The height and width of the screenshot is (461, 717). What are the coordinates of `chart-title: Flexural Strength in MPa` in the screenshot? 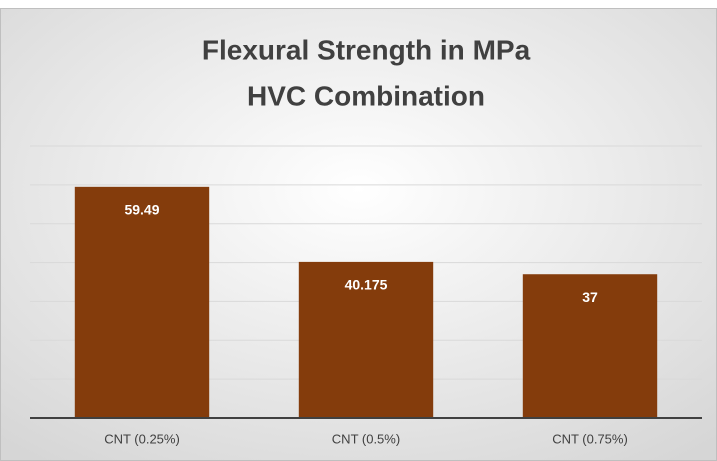 It's located at (366, 49).